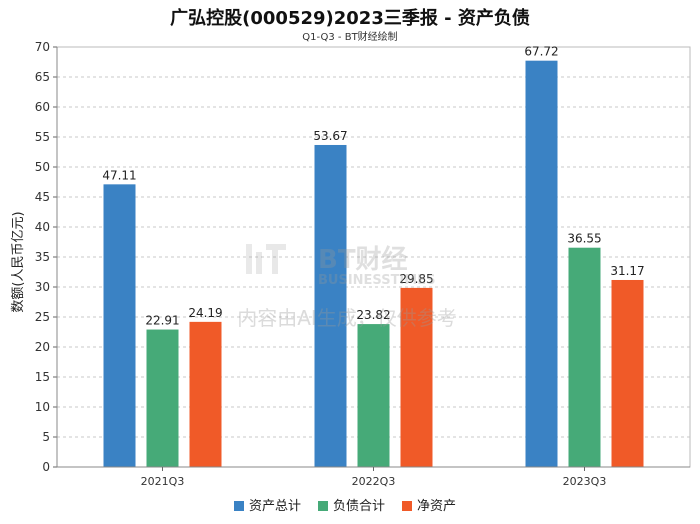 This screenshot has width=700, height=524. Describe the element at coordinates (46, 437) in the screenshot. I see `y-tick-label: 5` at that location.